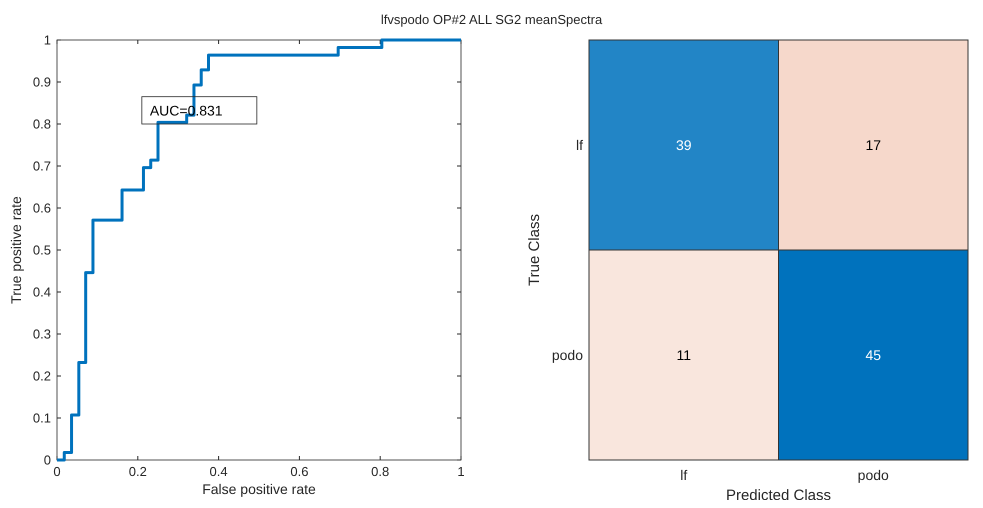  What do you see at coordinates (684, 475) in the screenshot?
I see `x-tick-label: lf` at bounding box center [684, 475].